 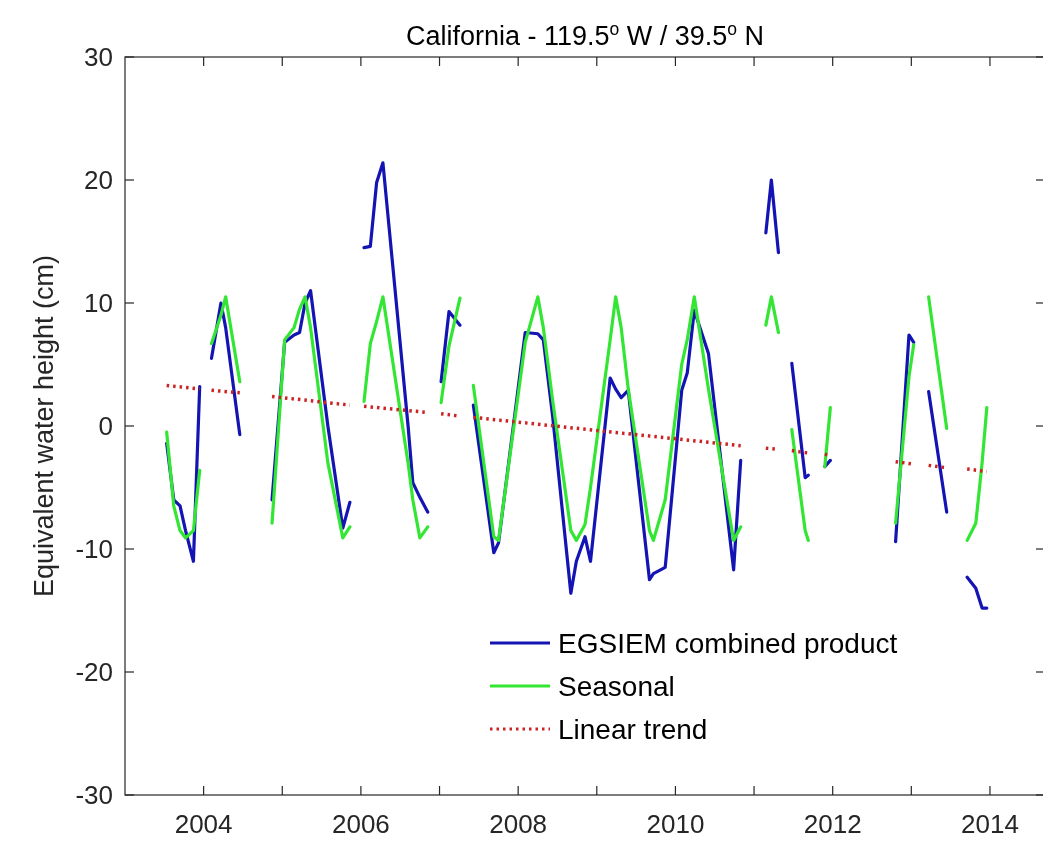 What do you see at coordinates (616, 686) in the screenshot?
I see `legend-label: Seasonal` at bounding box center [616, 686].